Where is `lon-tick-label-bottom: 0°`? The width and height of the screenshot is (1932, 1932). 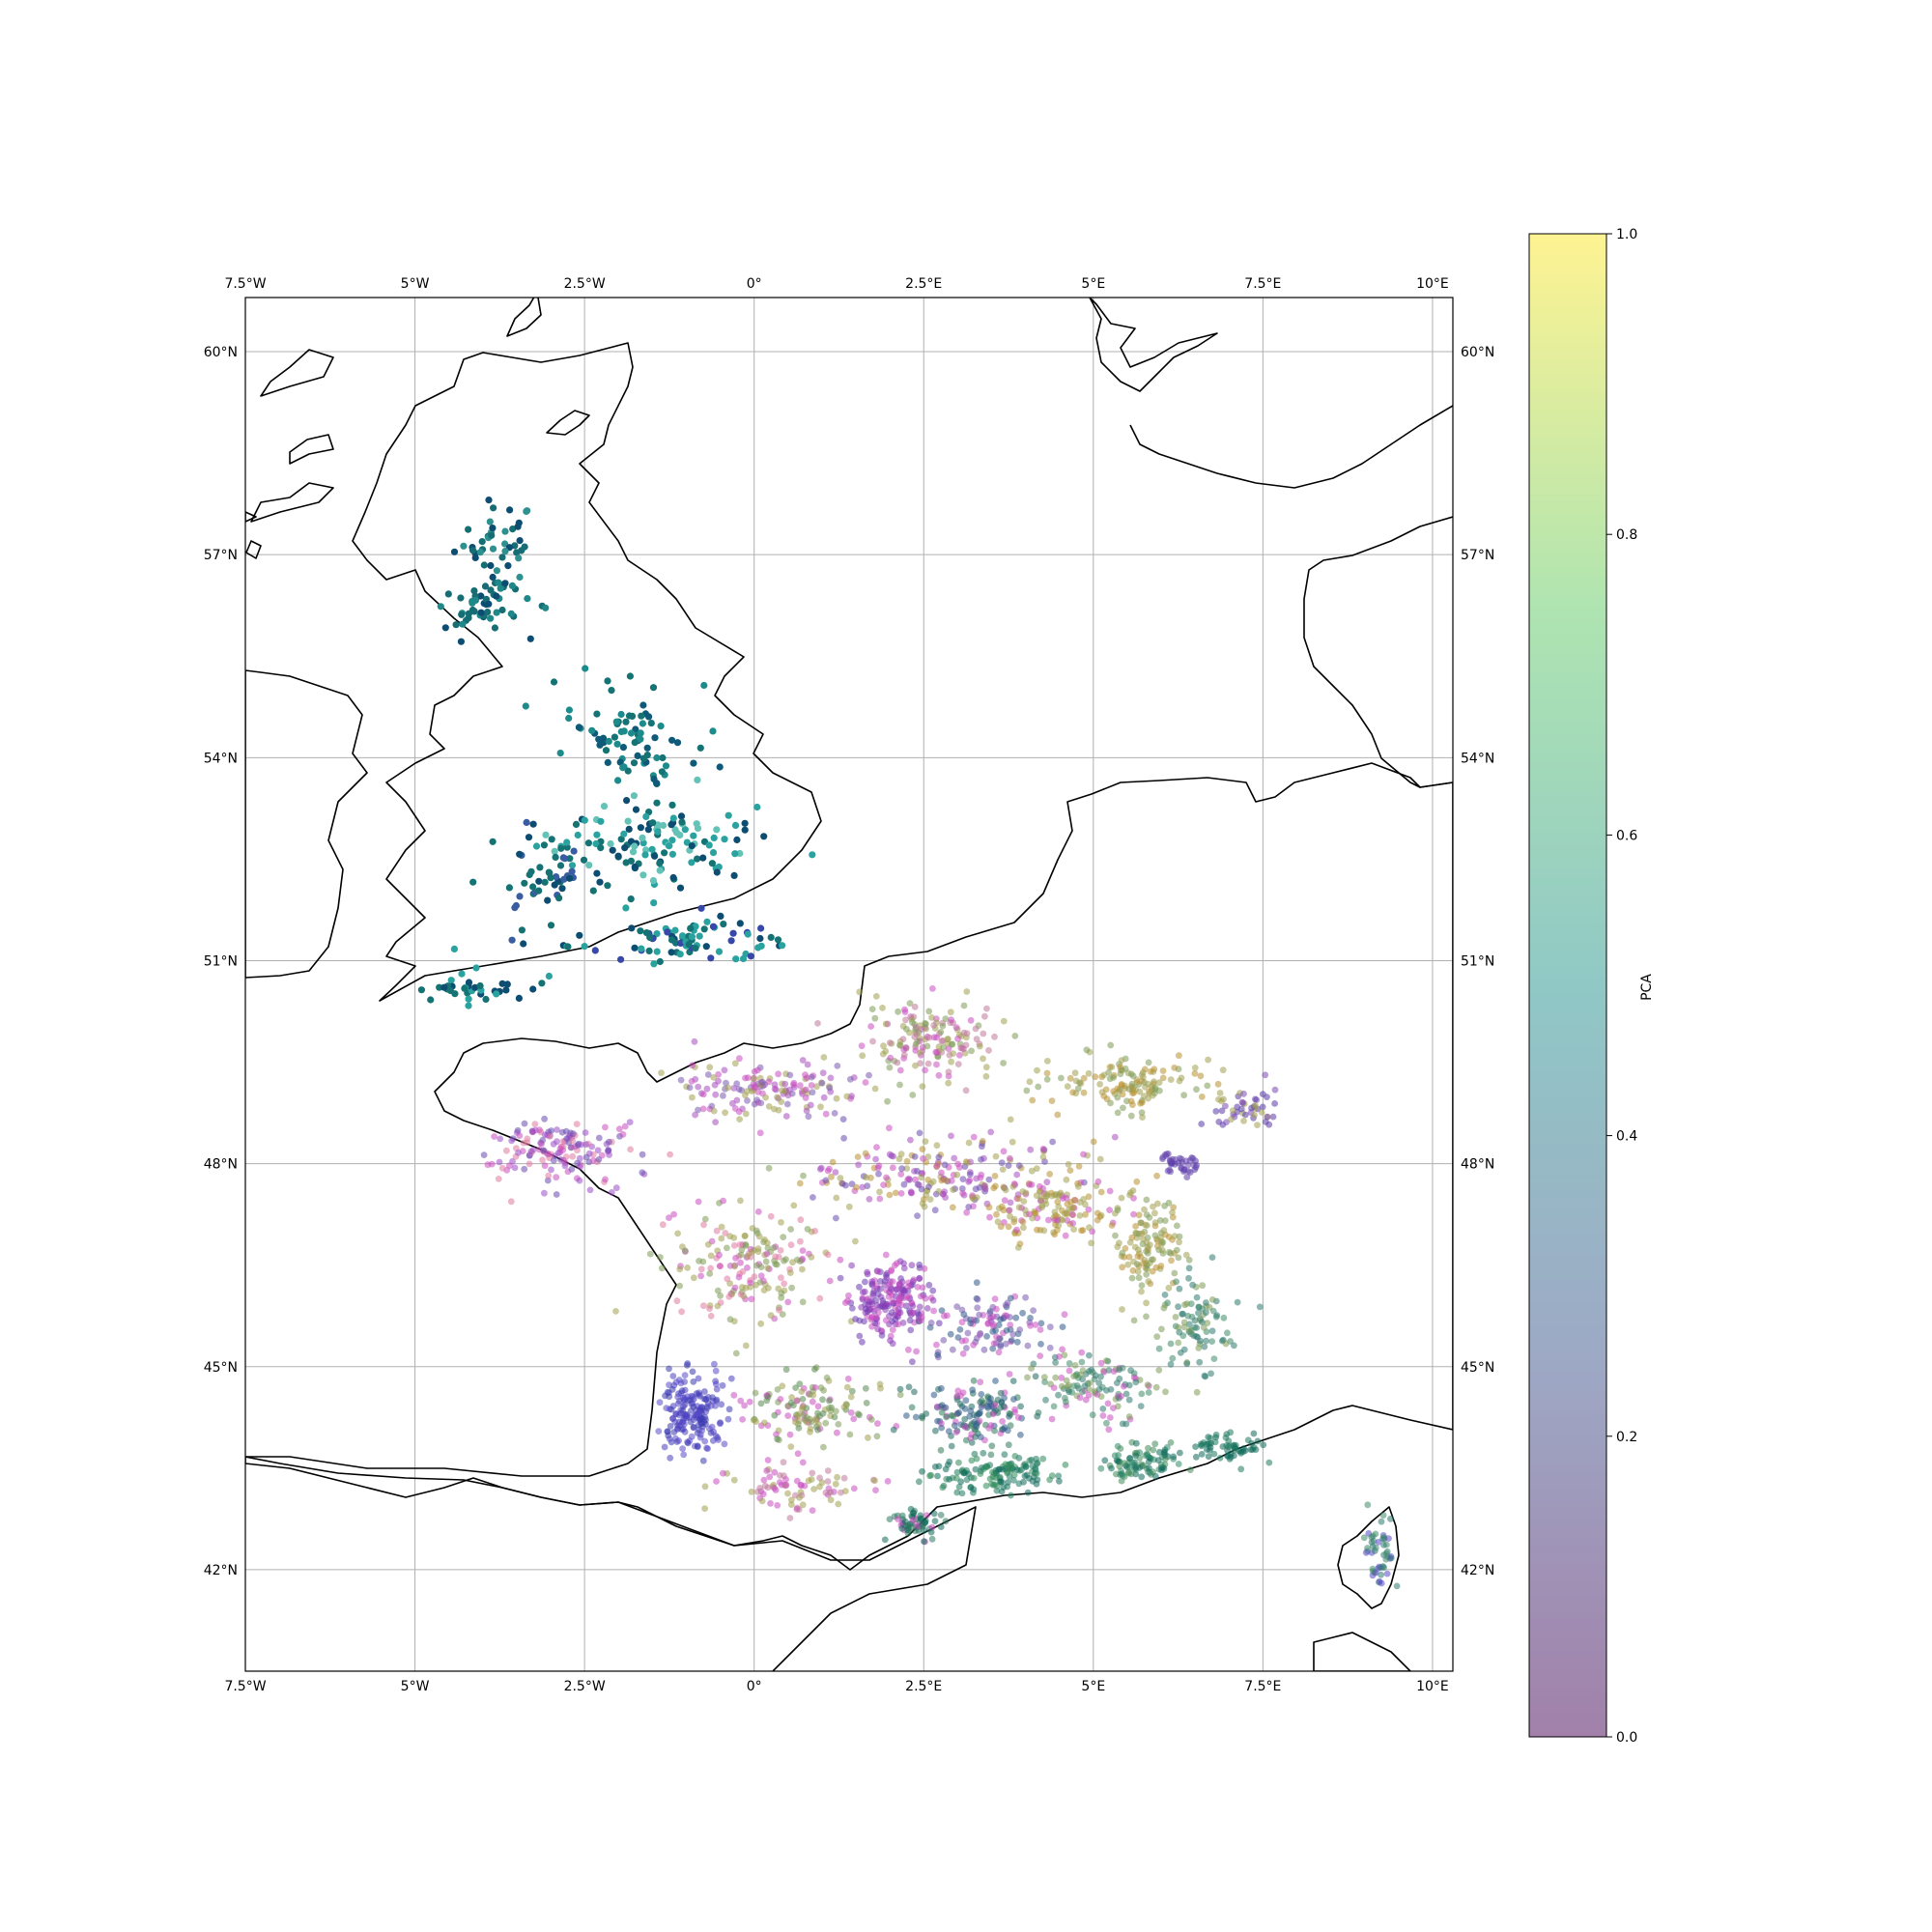
lon-tick-label-bottom: 0° is located at coordinates (754, 1686).